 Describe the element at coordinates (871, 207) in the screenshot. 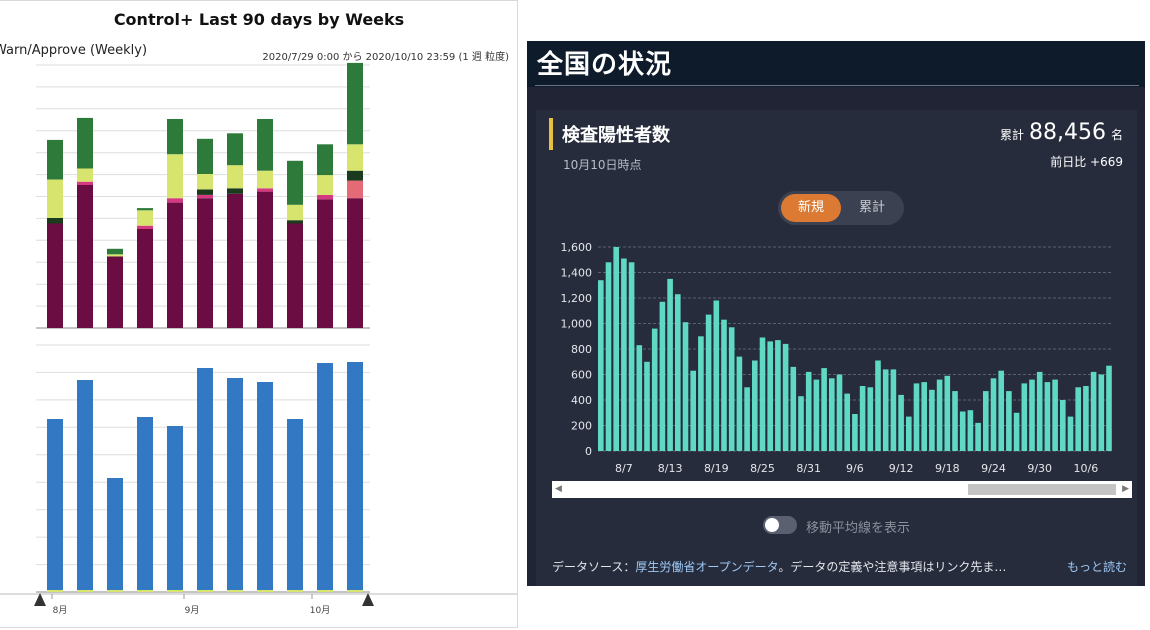

I see `toggle-total-button: 累計` at that location.